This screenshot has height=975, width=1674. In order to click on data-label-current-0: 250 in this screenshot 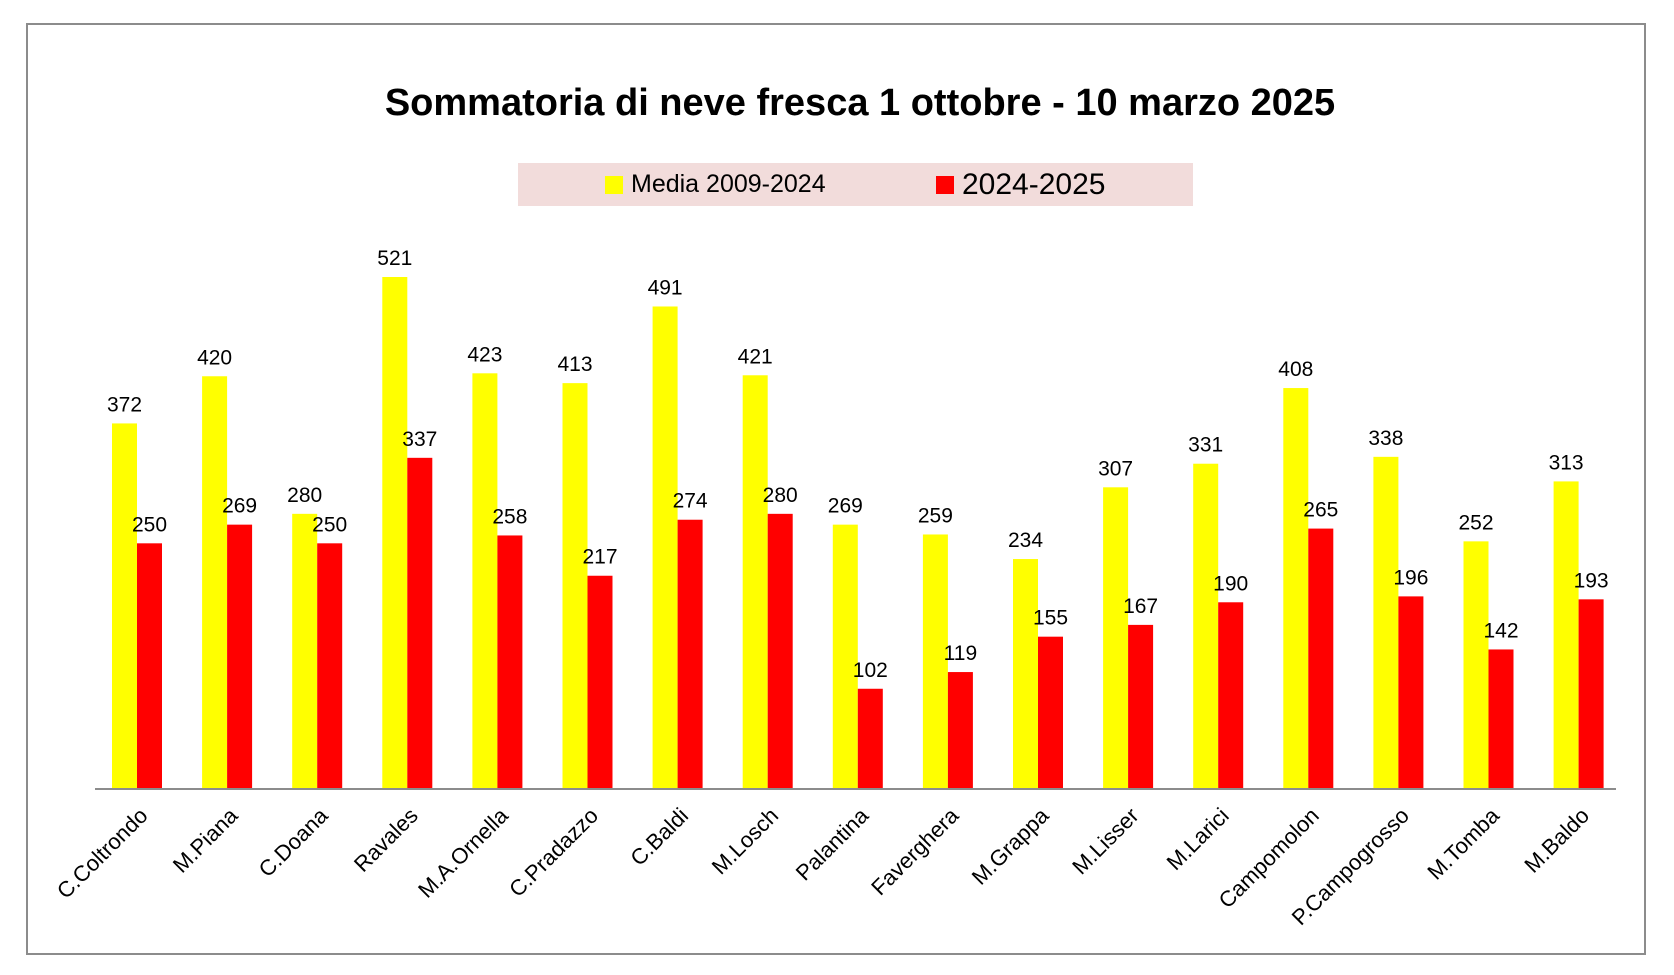, I will do `click(149, 524)`.